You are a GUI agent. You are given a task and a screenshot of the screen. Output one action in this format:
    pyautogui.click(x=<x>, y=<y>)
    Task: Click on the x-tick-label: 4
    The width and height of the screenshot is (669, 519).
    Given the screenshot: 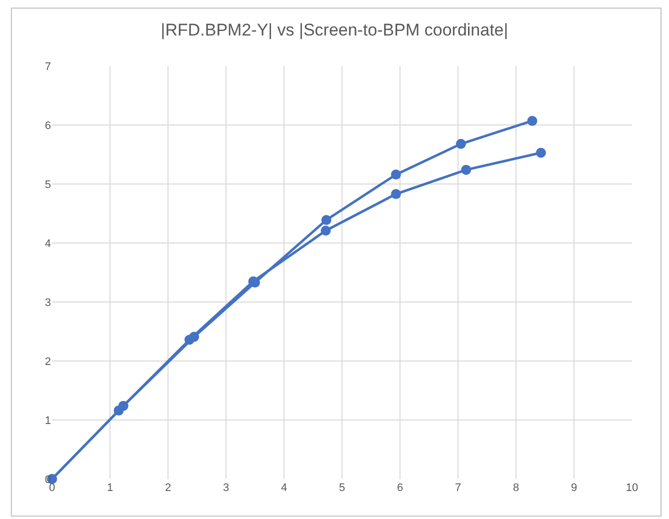 What is the action you would take?
    pyautogui.click(x=284, y=488)
    